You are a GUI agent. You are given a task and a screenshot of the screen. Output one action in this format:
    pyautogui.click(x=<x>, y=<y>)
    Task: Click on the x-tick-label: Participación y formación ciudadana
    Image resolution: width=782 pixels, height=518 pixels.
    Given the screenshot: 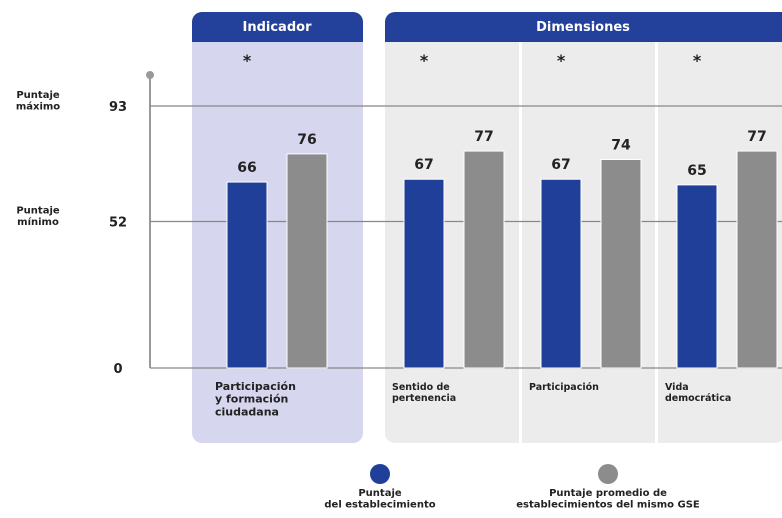 What is the action you would take?
    pyautogui.click(x=255, y=399)
    